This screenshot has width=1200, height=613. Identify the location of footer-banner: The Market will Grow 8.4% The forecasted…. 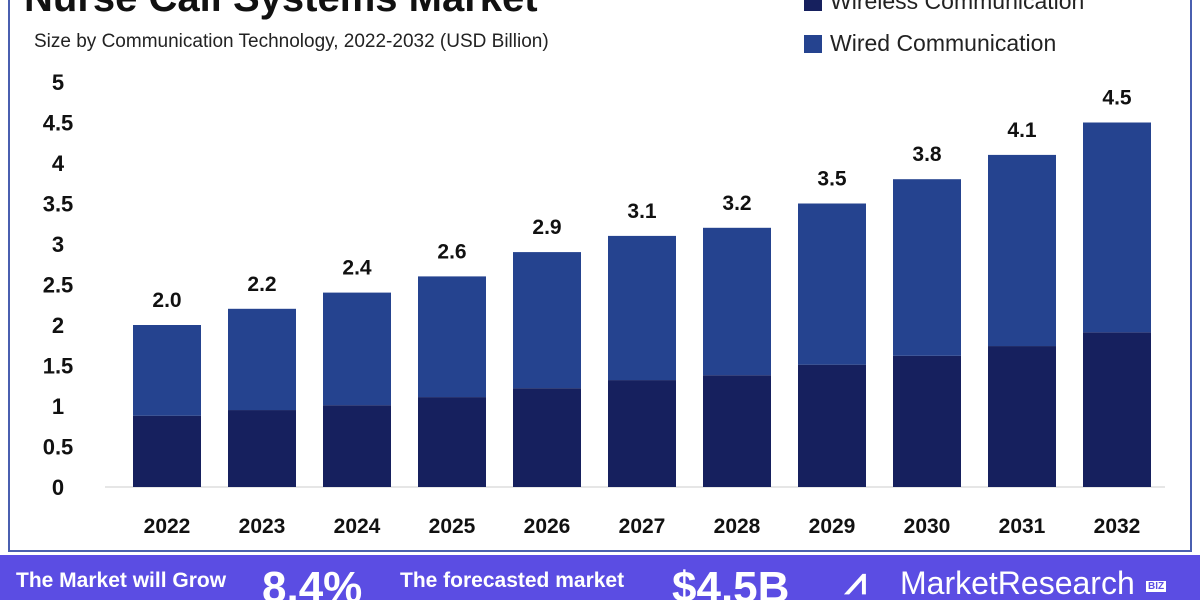
(600, 583).